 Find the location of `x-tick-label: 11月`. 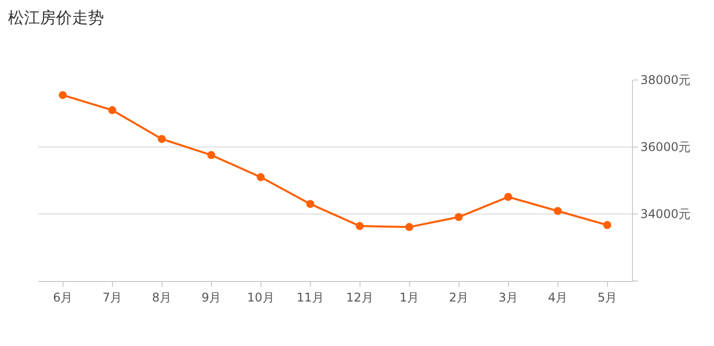

x-tick-label: 11月 is located at coordinates (310, 297).